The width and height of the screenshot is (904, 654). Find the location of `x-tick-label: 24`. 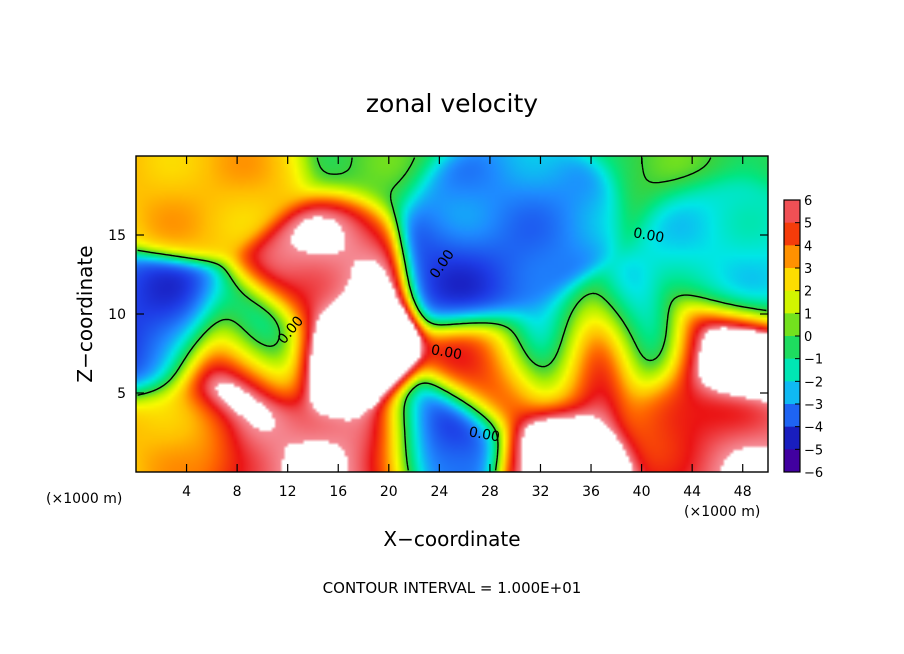

x-tick-label: 24 is located at coordinates (439, 492).